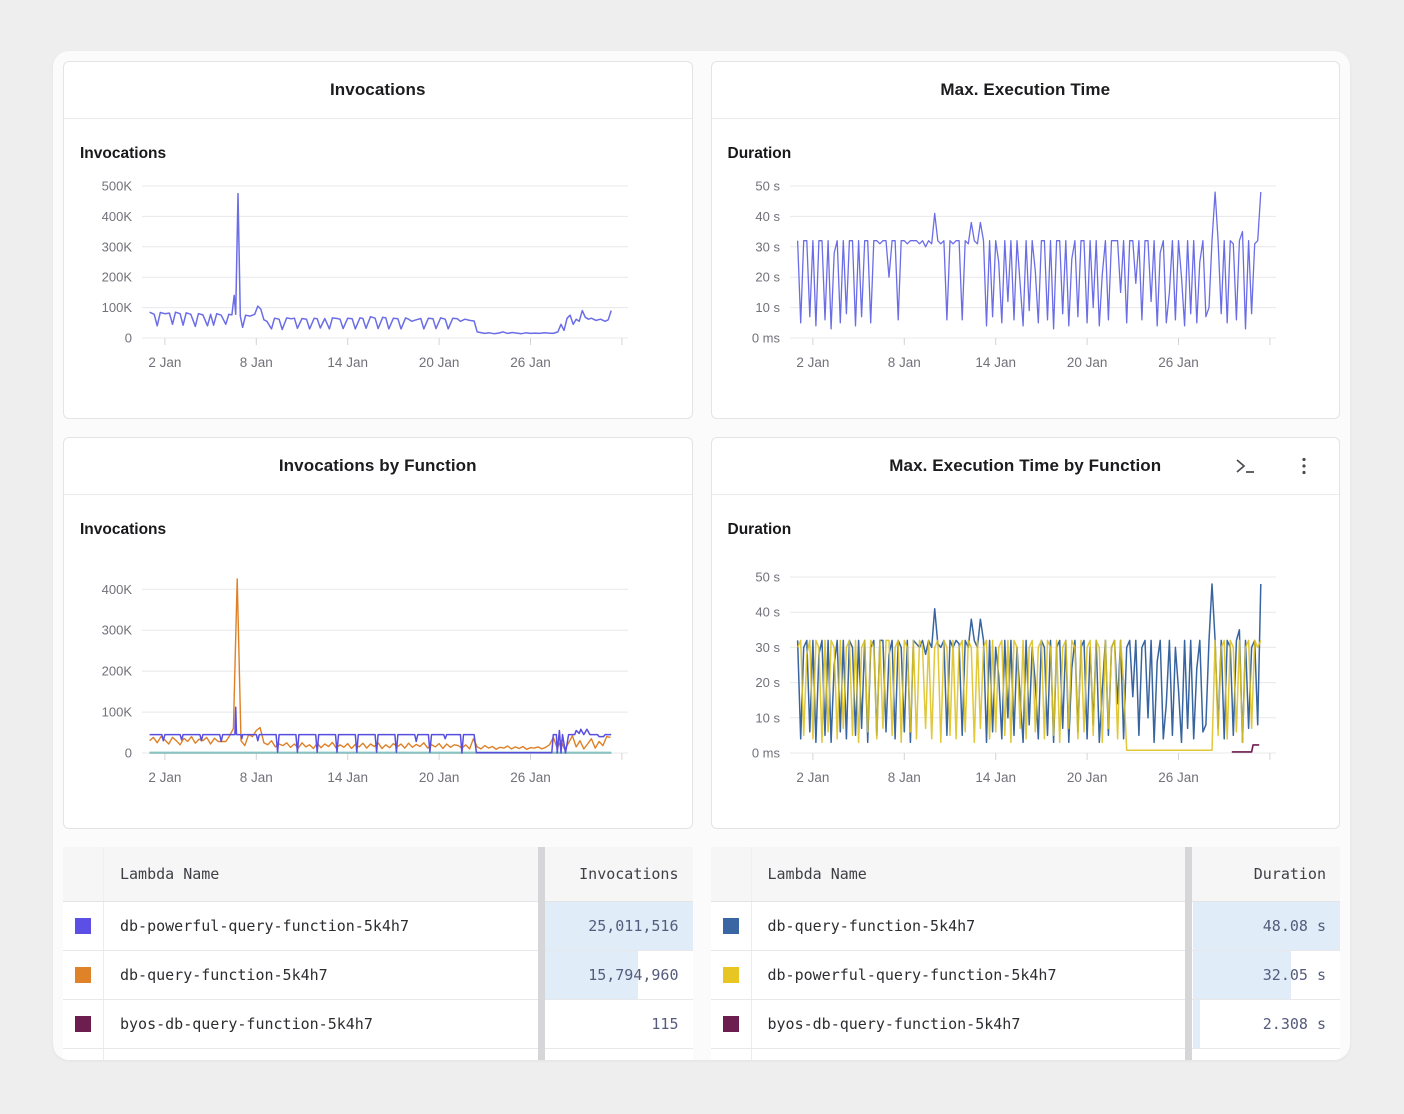  Describe the element at coordinates (1025, 1024) in the screenshot. I see `table-row: byos-db-query-function-5k4h7 2.308 s` at that location.